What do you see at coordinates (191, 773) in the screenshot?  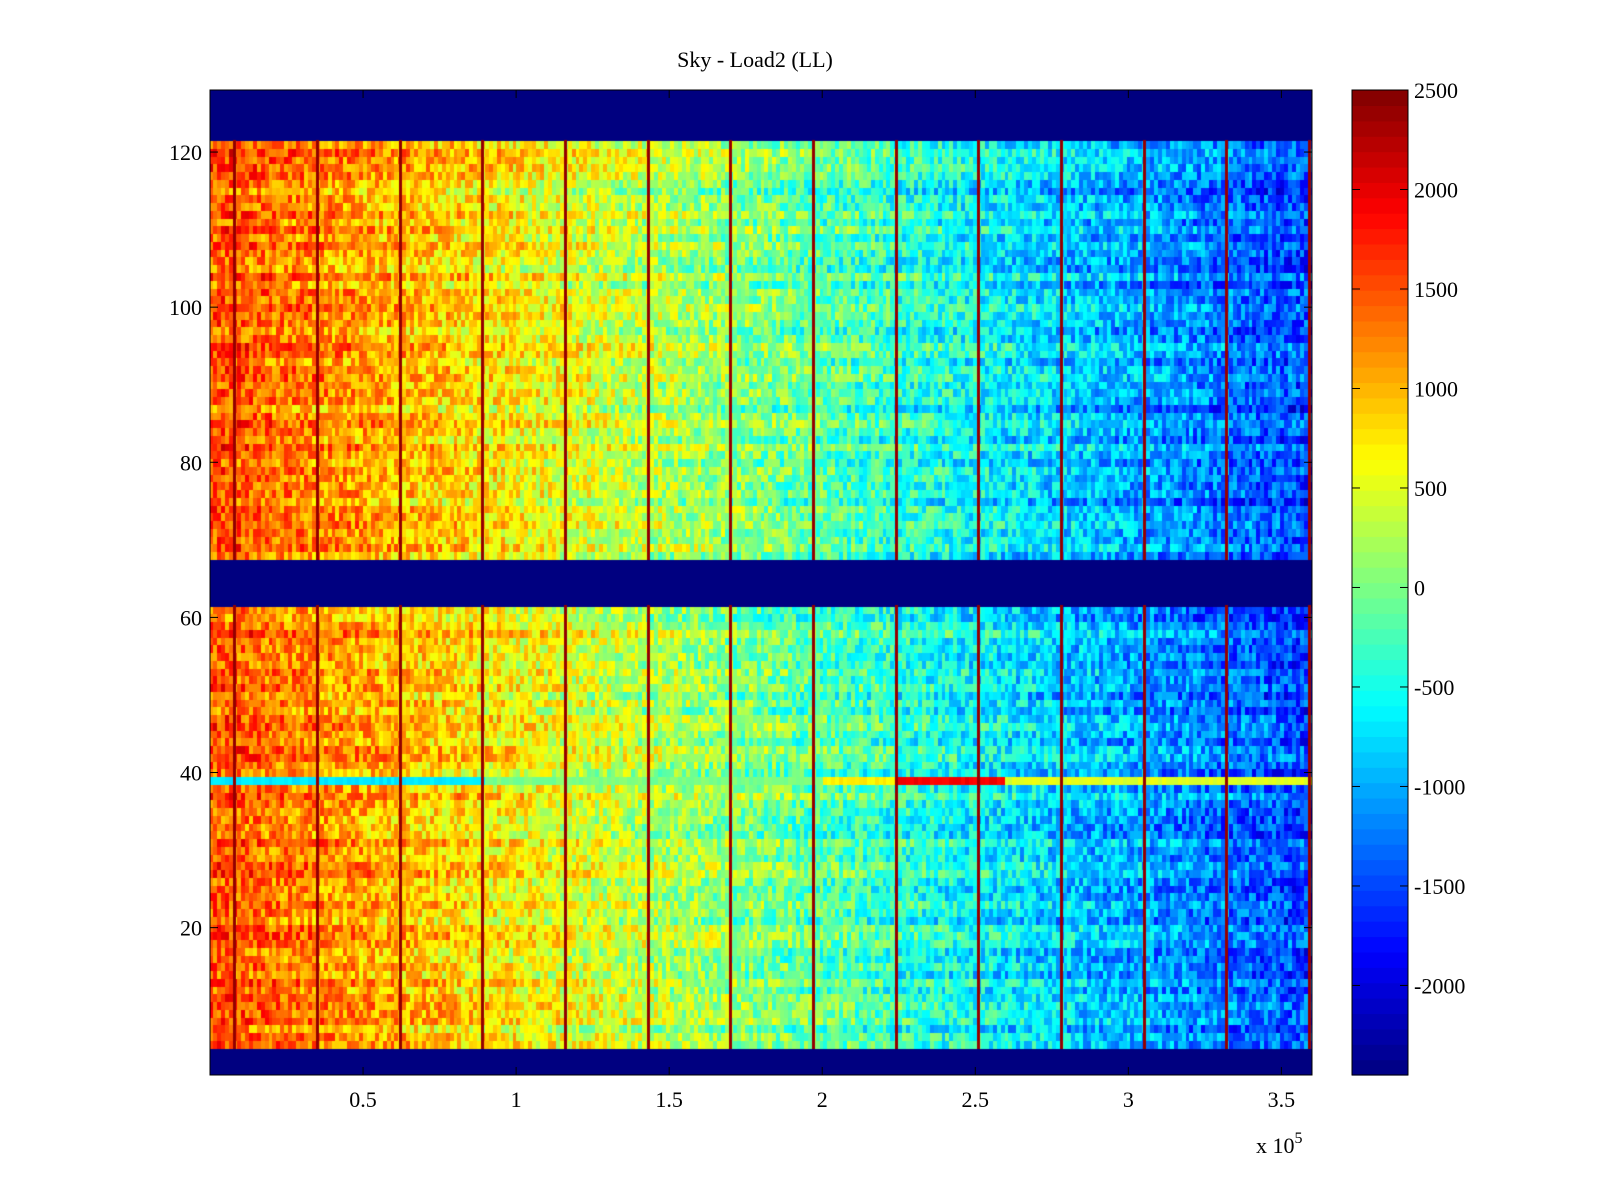 I see `y-tick-label: 40` at bounding box center [191, 773].